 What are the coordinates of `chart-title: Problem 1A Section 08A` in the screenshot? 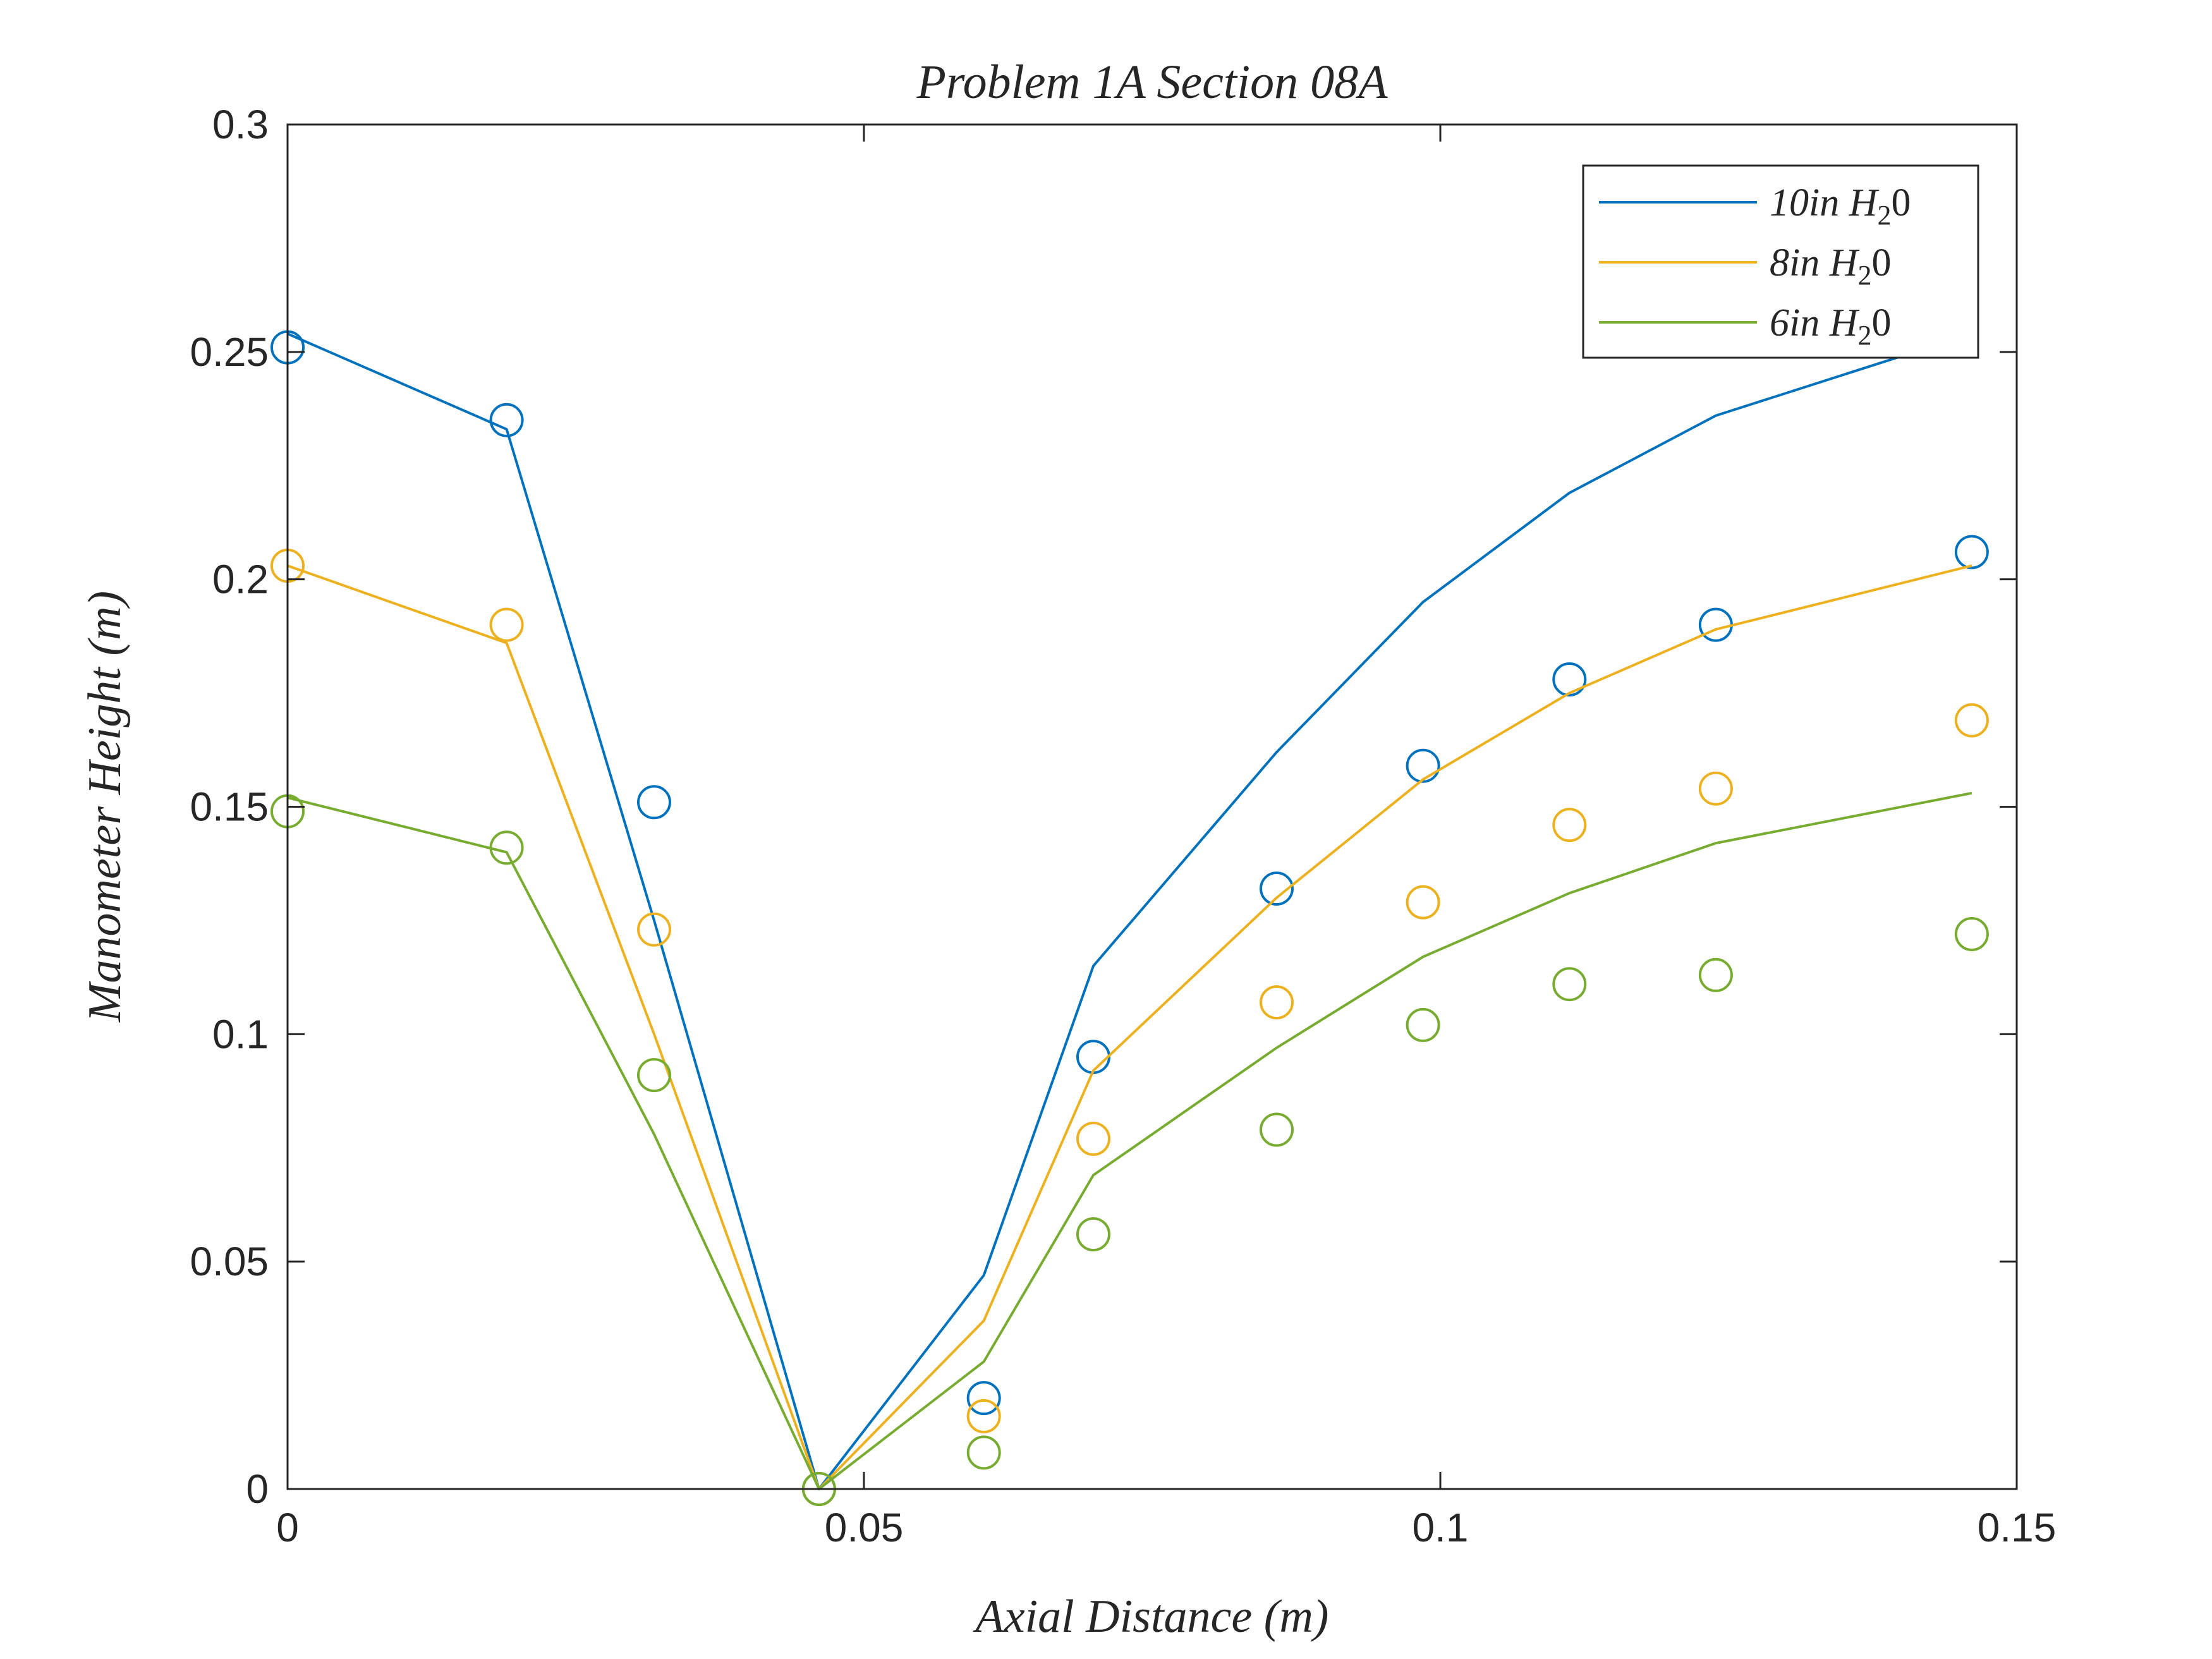 It's located at (1152, 82).